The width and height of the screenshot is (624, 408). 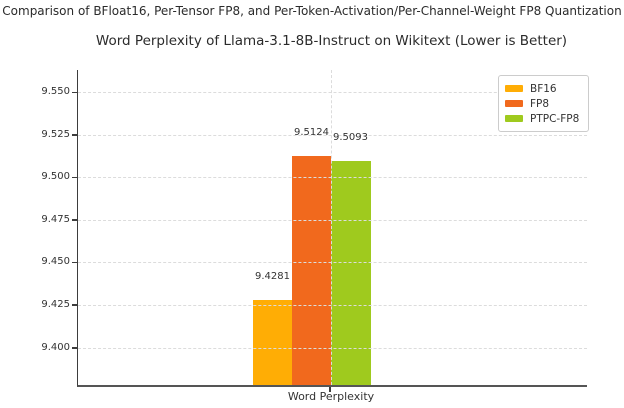 What do you see at coordinates (55, 262) in the screenshot?
I see `y-tick-label: 9.450` at bounding box center [55, 262].